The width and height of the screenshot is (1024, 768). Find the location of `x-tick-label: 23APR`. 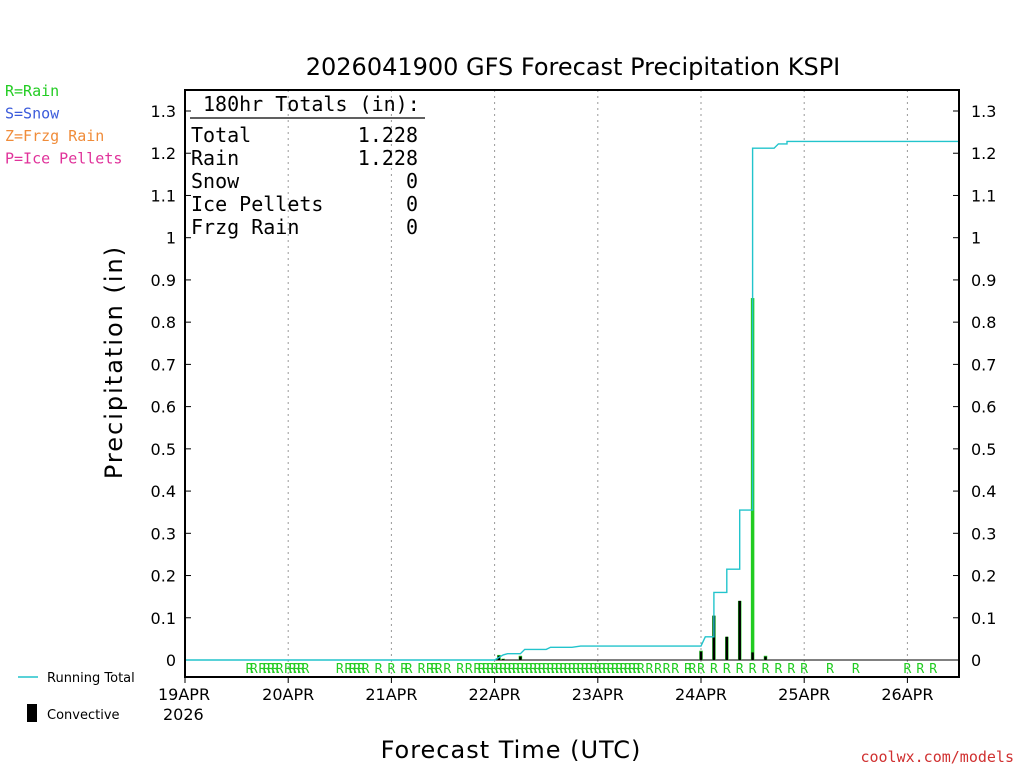

x-tick-label: 23APR is located at coordinates (598, 694).